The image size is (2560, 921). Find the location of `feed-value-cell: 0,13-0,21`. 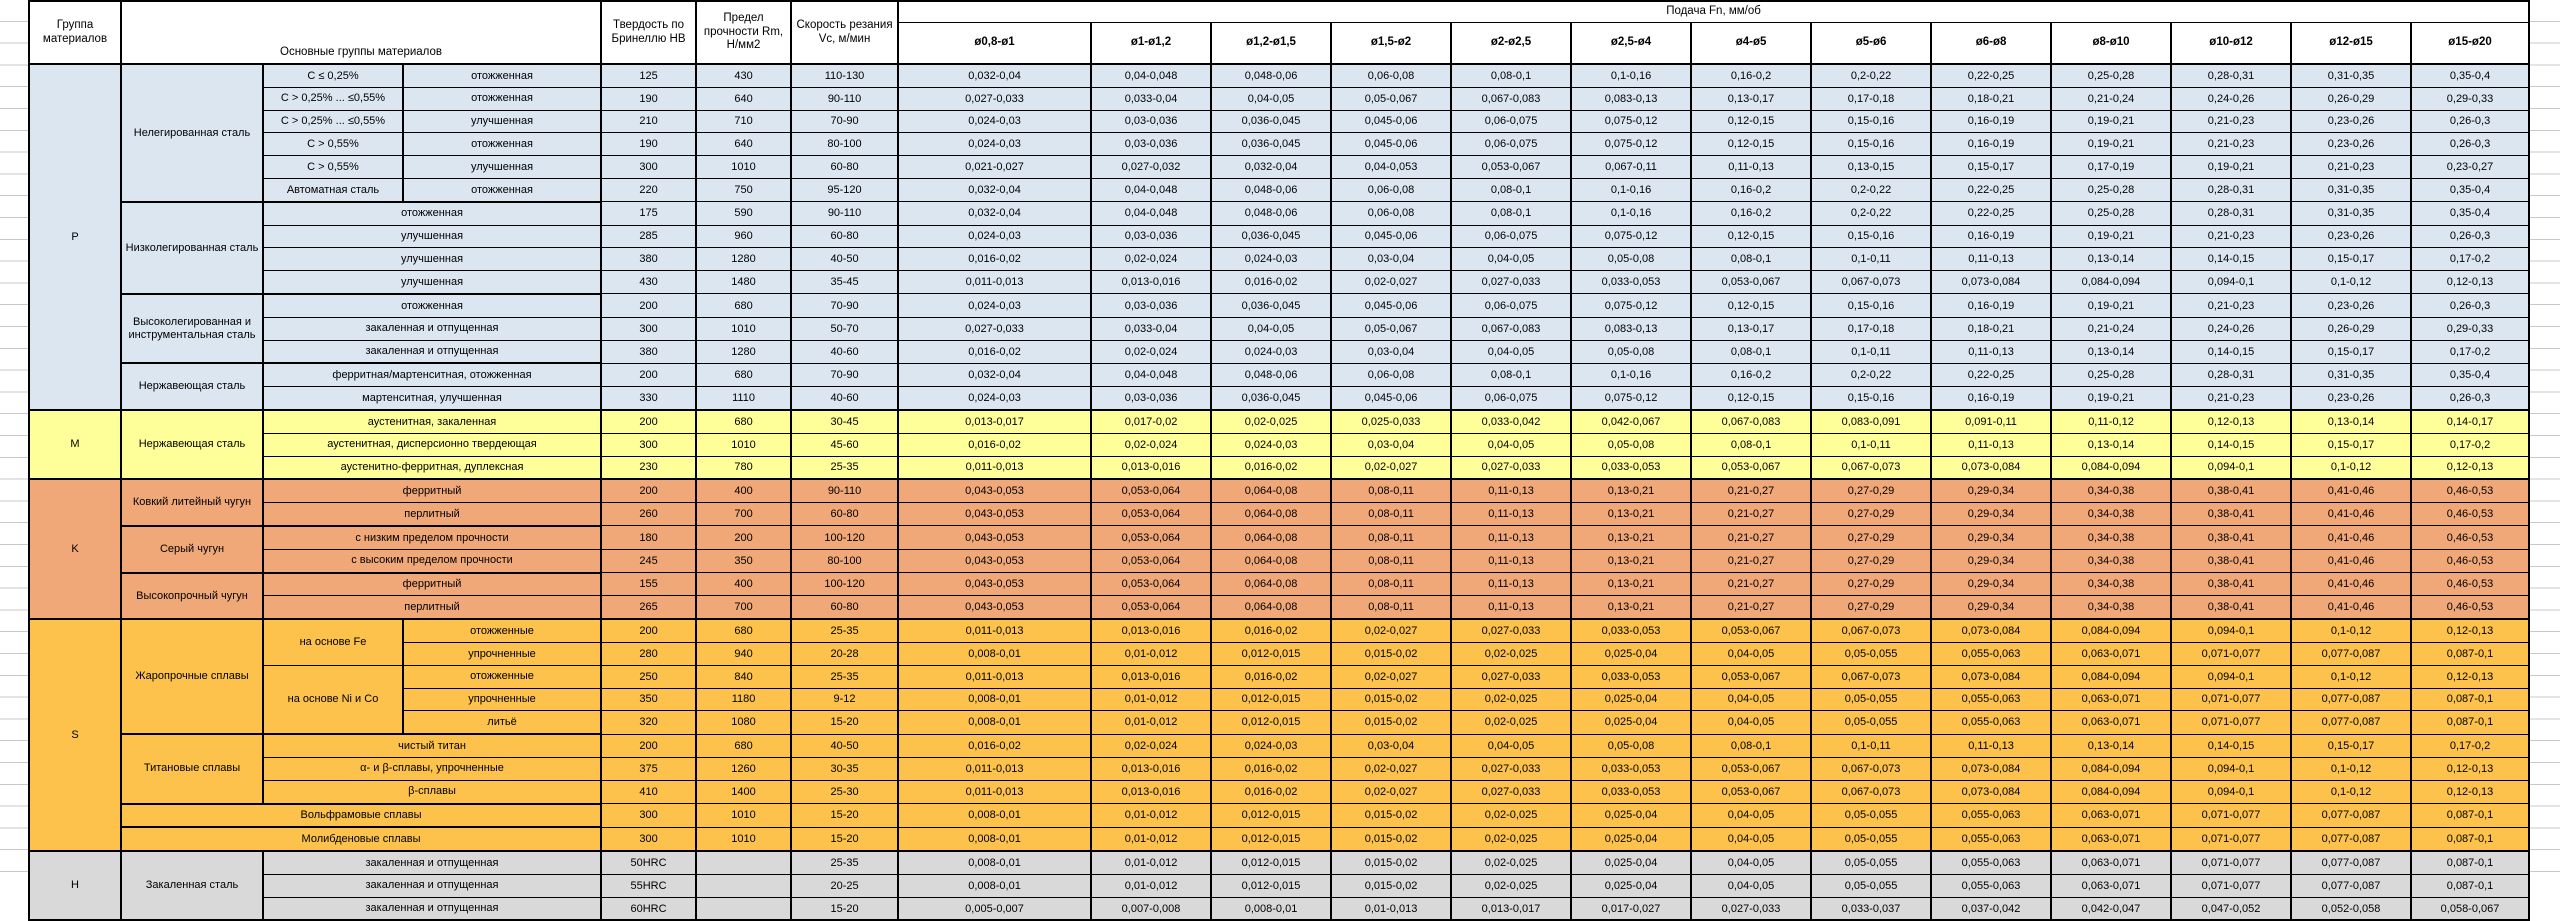

feed-value-cell: 0,13-0,21 is located at coordinates (1631, 514).